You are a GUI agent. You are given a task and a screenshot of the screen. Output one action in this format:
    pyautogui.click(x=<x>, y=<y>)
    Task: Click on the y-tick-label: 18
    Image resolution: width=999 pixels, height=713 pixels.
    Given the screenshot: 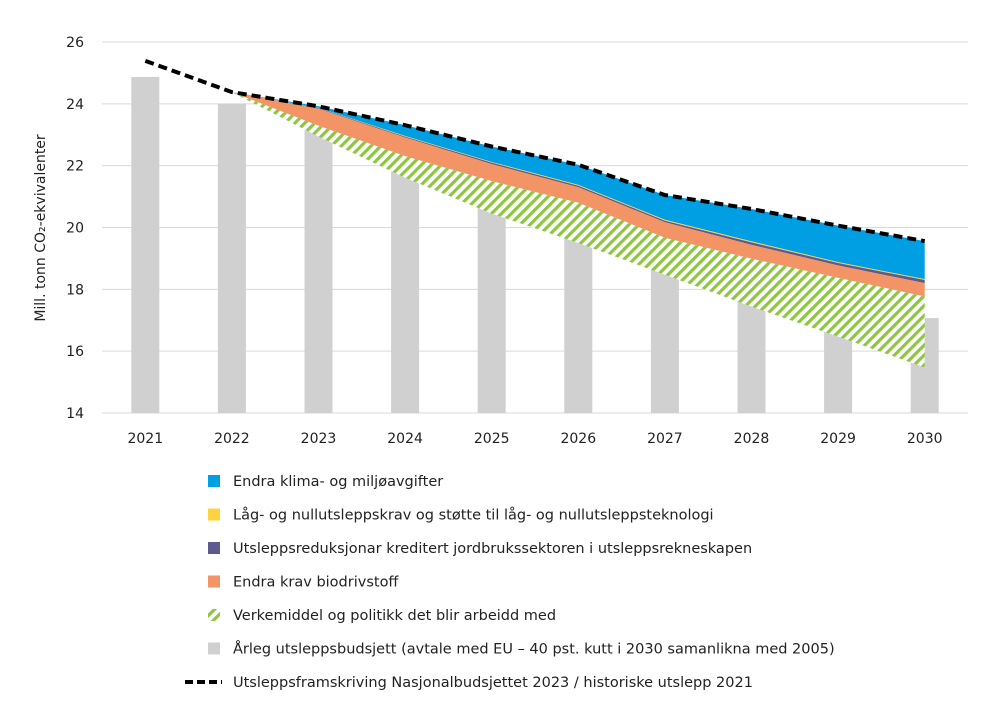 What is the action you would take?
    pyautogui.click(x=75, y=290)
    